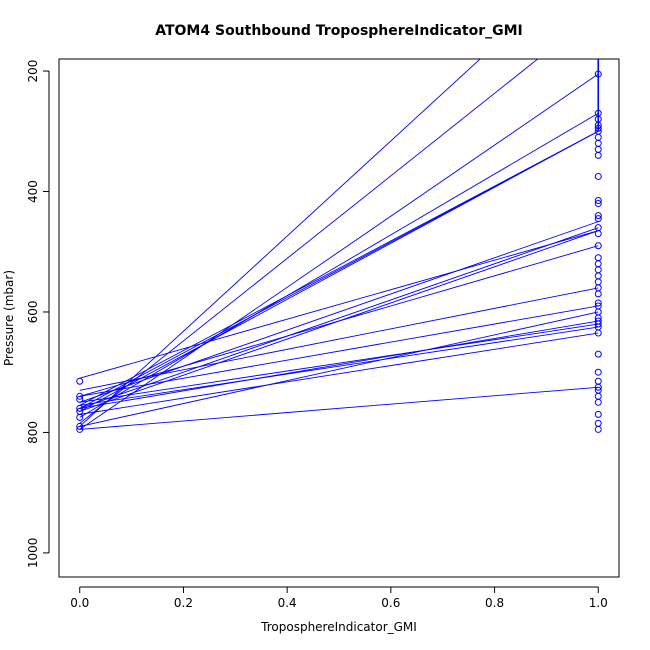  I want to click on x-tick-label-3: 0.6, so click(390, 603).